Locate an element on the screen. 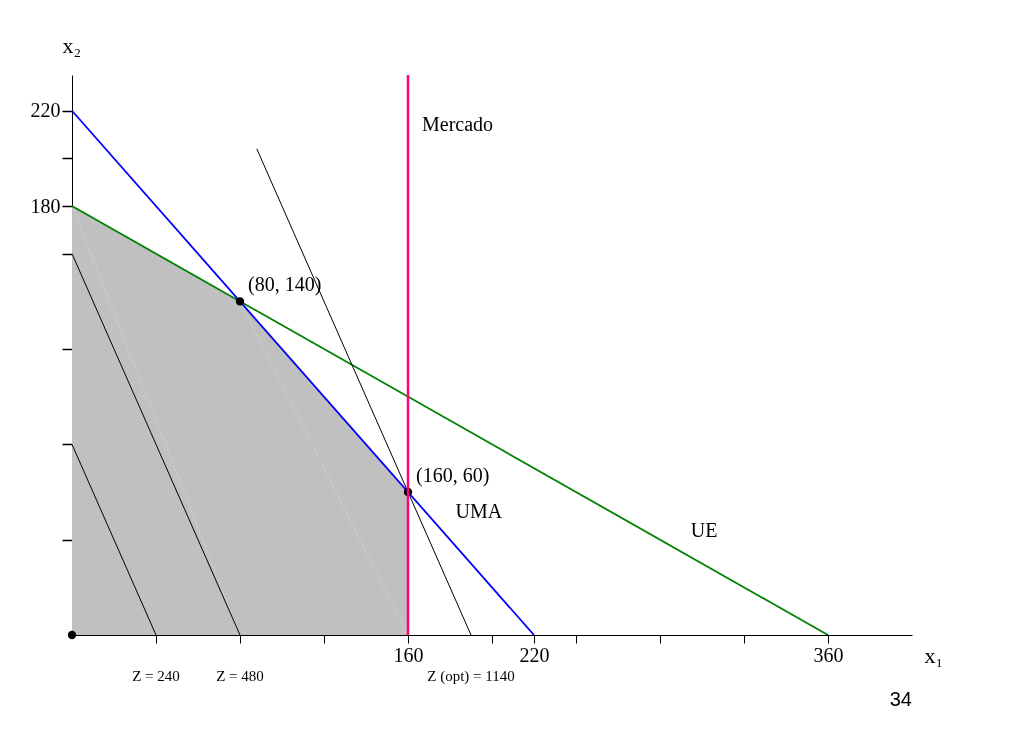 The width and height of the screenshot is (1019, 737). text: 34 is located at coordinates (900, 699).